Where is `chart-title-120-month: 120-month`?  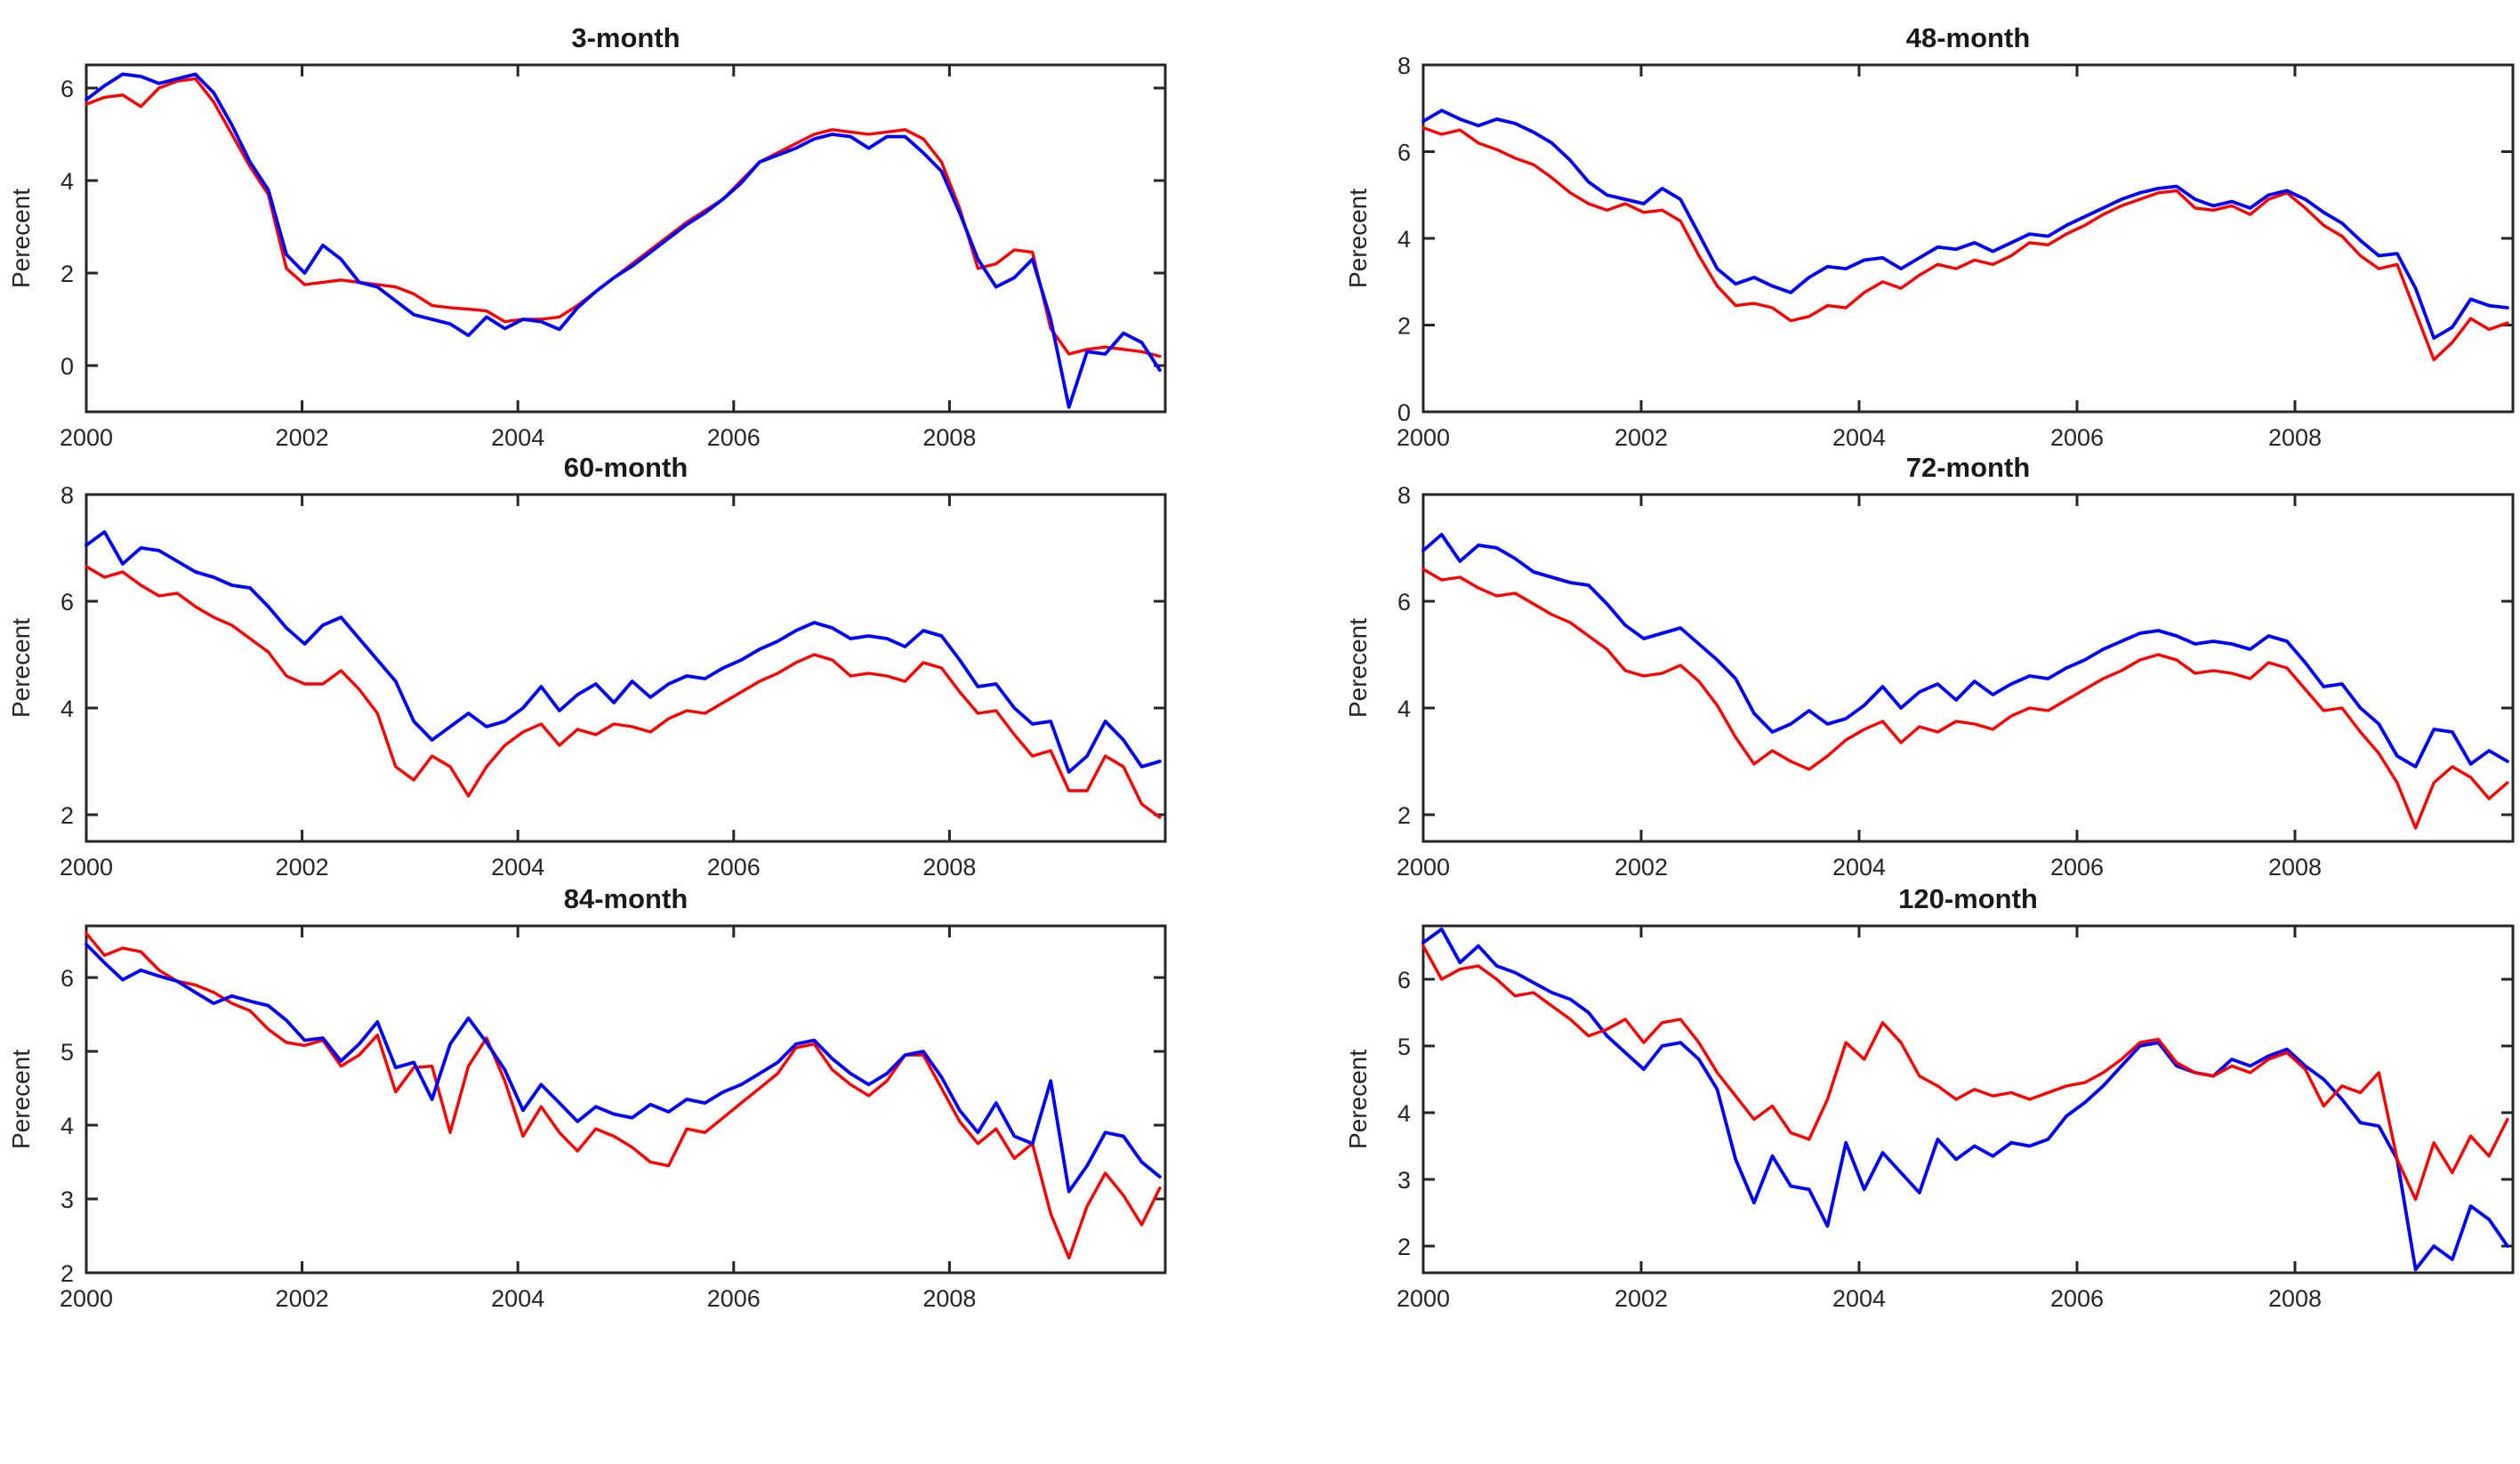
chart-title-120-month: 120-month is located at coordinates (1968, 899).